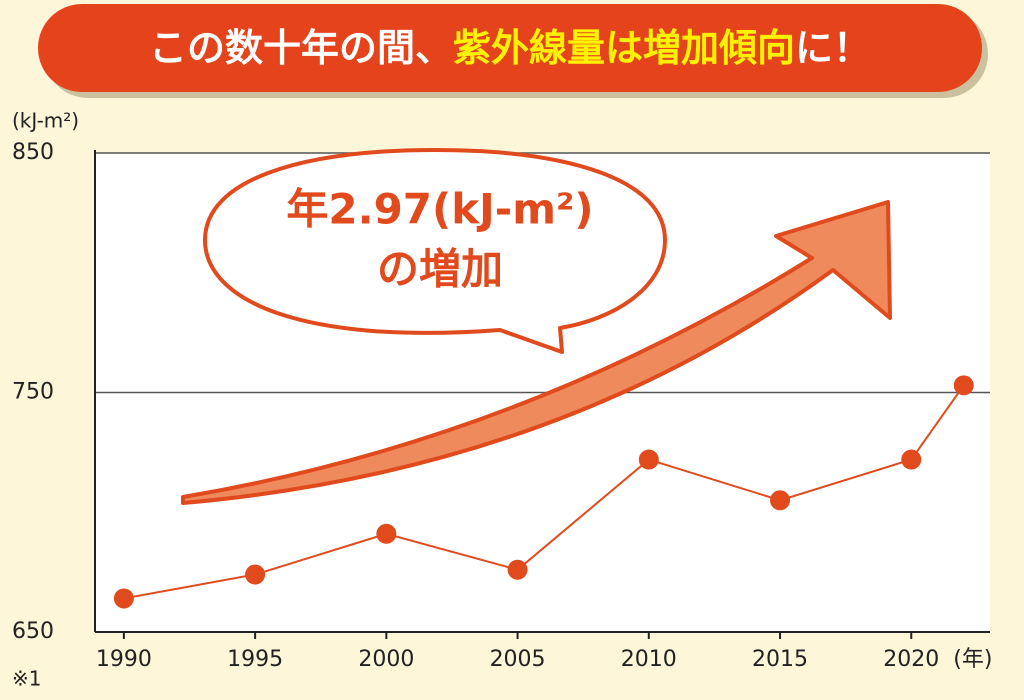 The width and height of the screenshot is (1024, 700). What do you see at coordinates (911, 659) in the screenshot?
I see `x-tick-label: 2020` at bounding box center [911, 659].